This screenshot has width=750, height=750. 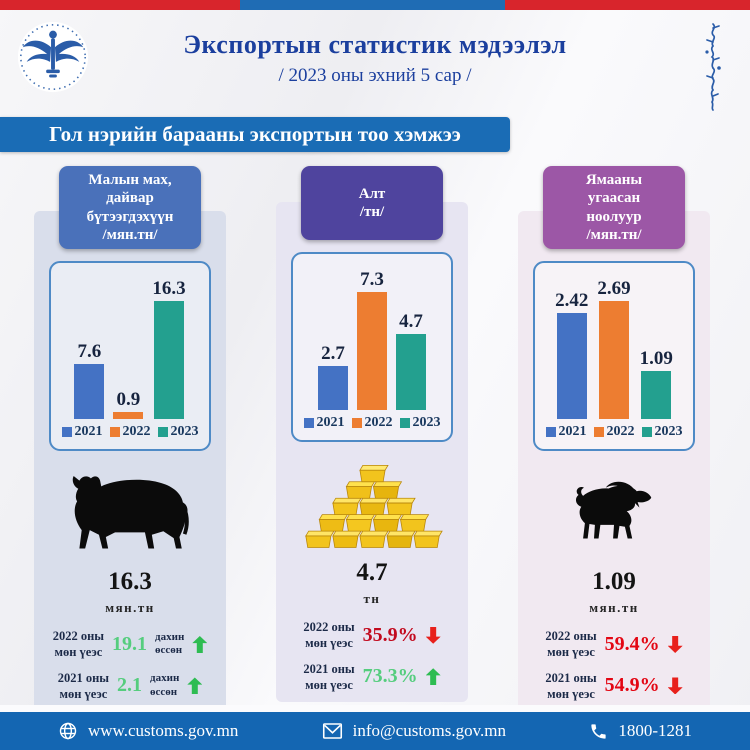 What do you see at coordinates (89, 352) in the screenshot?
I see `bar-value-label: 7.6` at bounding box center [89, 352].